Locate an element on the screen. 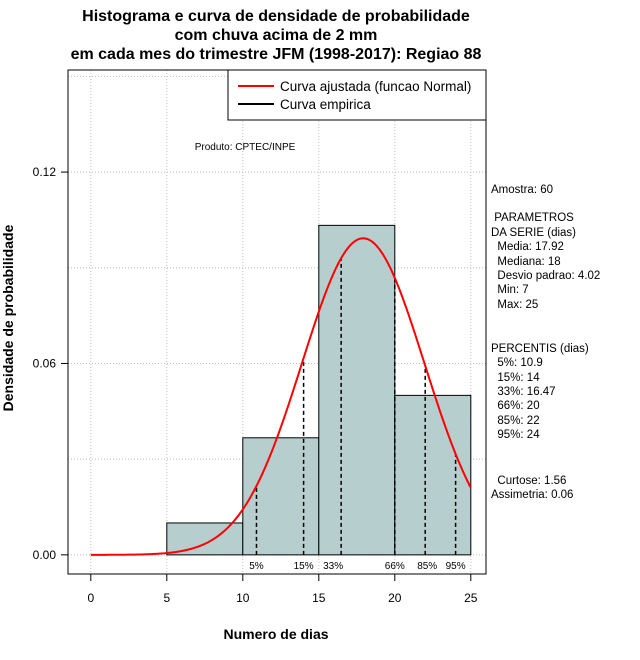  x-axis-title: Numero de dias is located at coordinates (275, 634).